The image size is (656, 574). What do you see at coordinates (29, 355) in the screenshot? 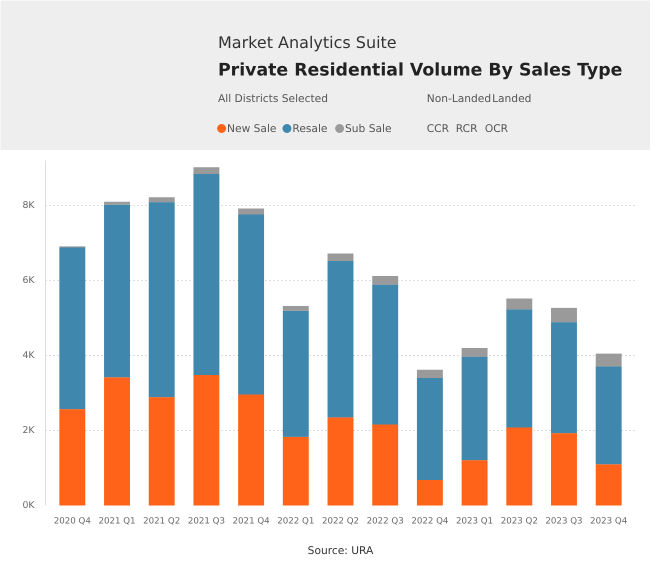
I see `y-tick-label: 4K` at bounding box center [29, 355].